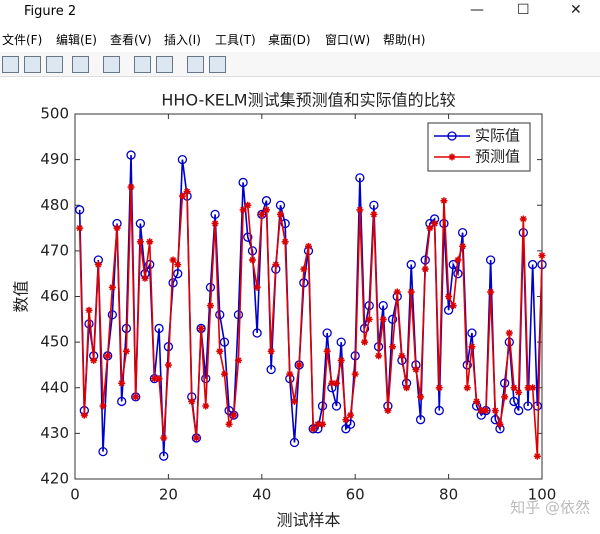 The width and height of the screenshot is (600, 534). Describe the element at coordinates (404, 40) in the screenshot. I see `menu-item: 帮助(H)` at that location.